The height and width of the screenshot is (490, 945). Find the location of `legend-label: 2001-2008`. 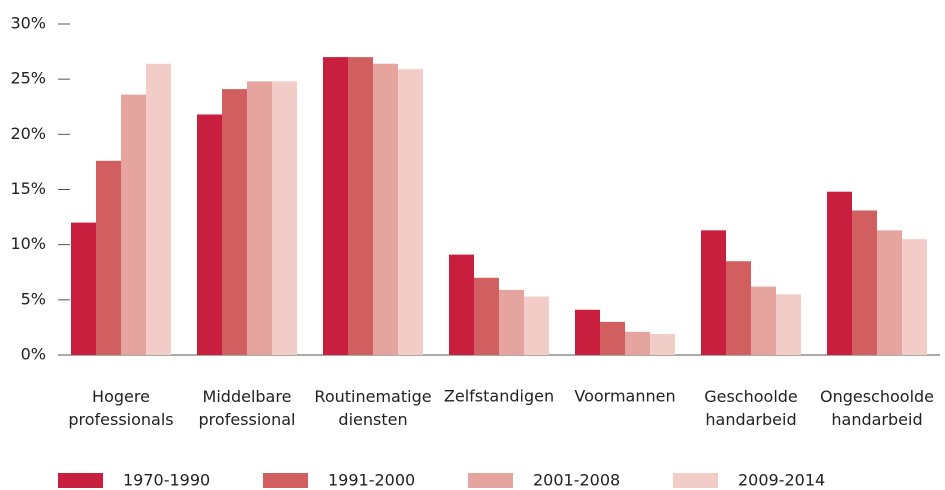

legend-label: 2001-2008 is located at coordinates (576, 480).